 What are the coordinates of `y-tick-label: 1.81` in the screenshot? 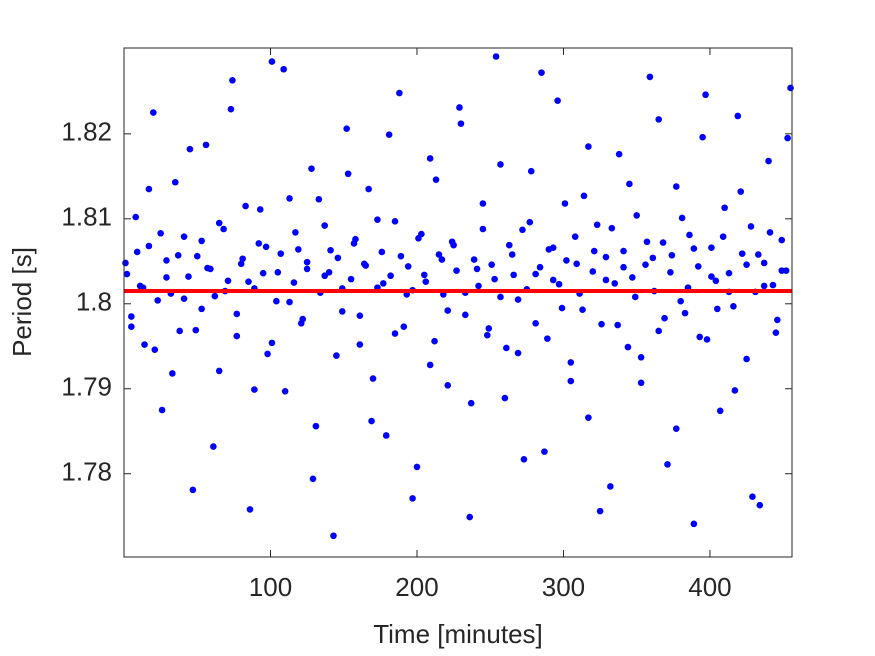 It's located at (86, 217).